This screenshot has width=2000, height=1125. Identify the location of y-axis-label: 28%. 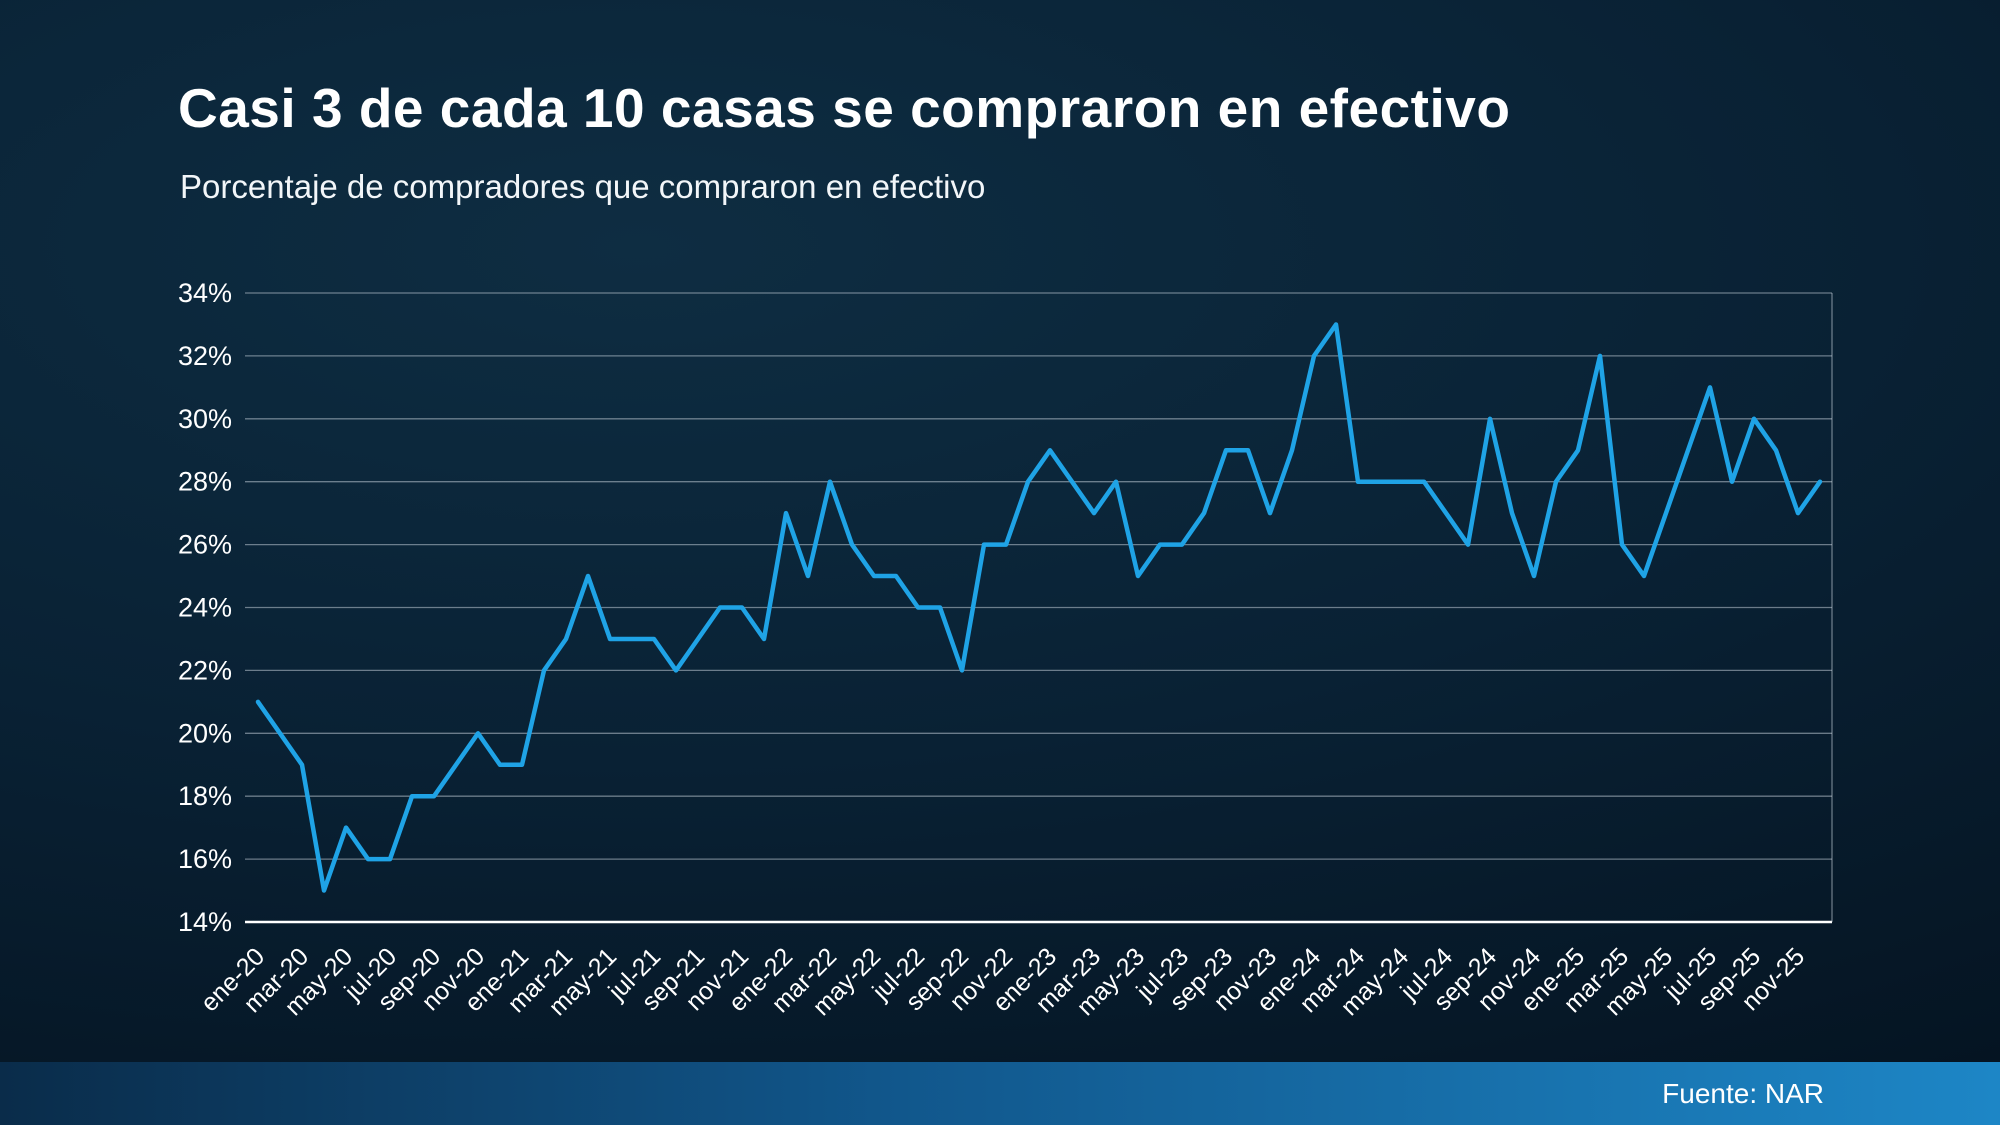
(205, 482).